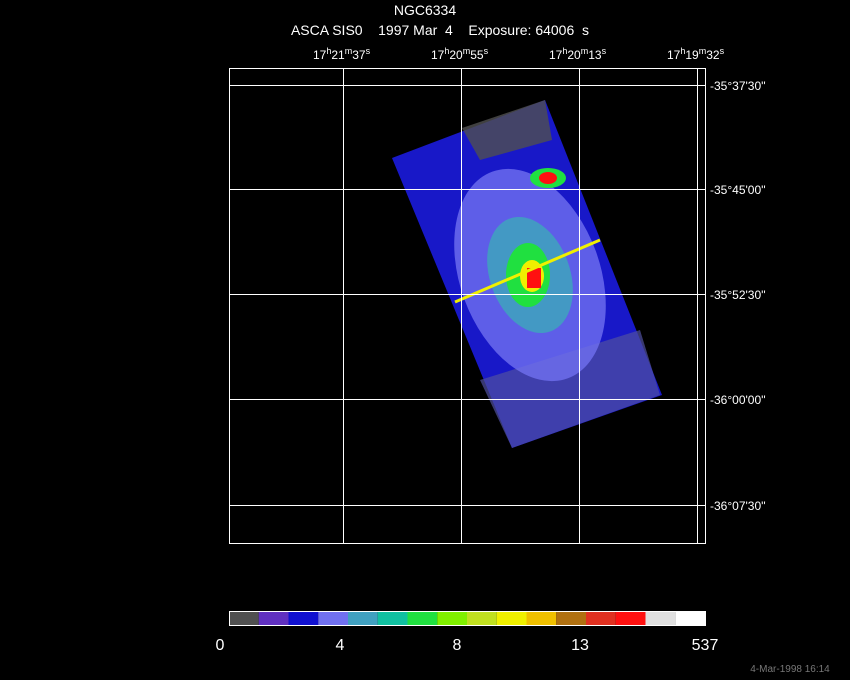  What do you see at coordinates (425, 10) in the screenshot?
I see `title: NGC6334` at bounding box center [425, 10].